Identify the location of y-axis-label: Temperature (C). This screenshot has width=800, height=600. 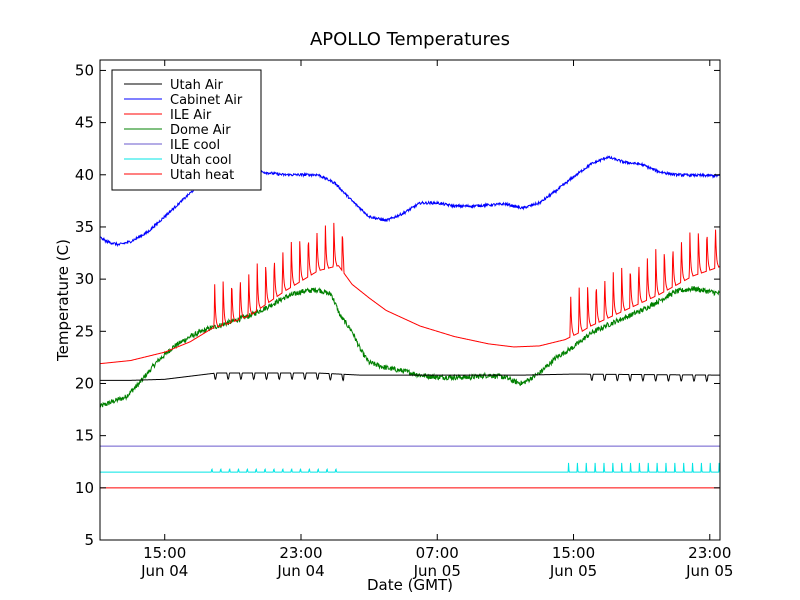
(63, 300).